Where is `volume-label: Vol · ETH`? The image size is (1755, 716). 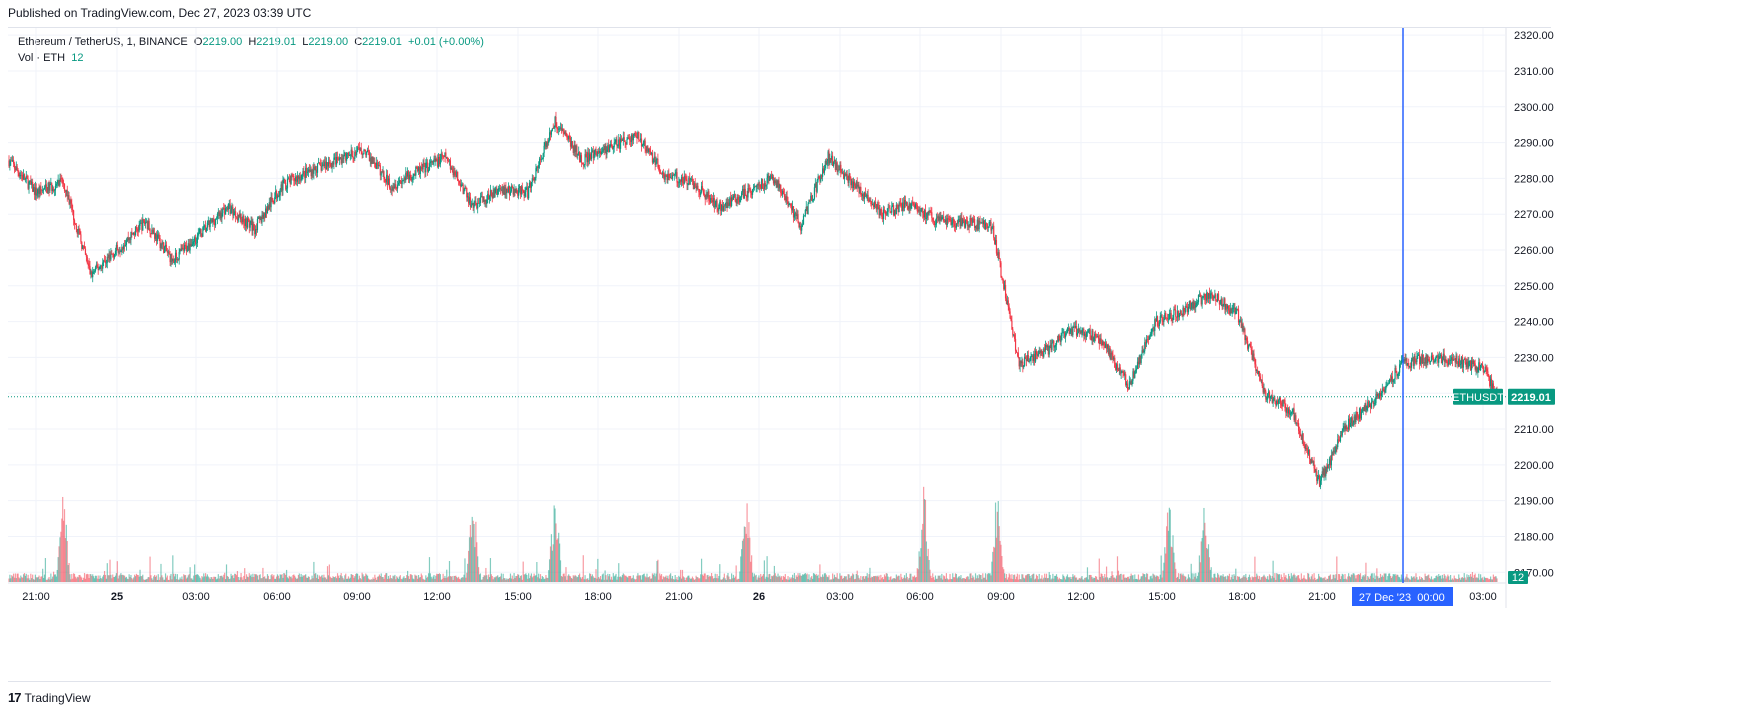 volume-label: Vol · ETH is located at coordinates (42, 58).